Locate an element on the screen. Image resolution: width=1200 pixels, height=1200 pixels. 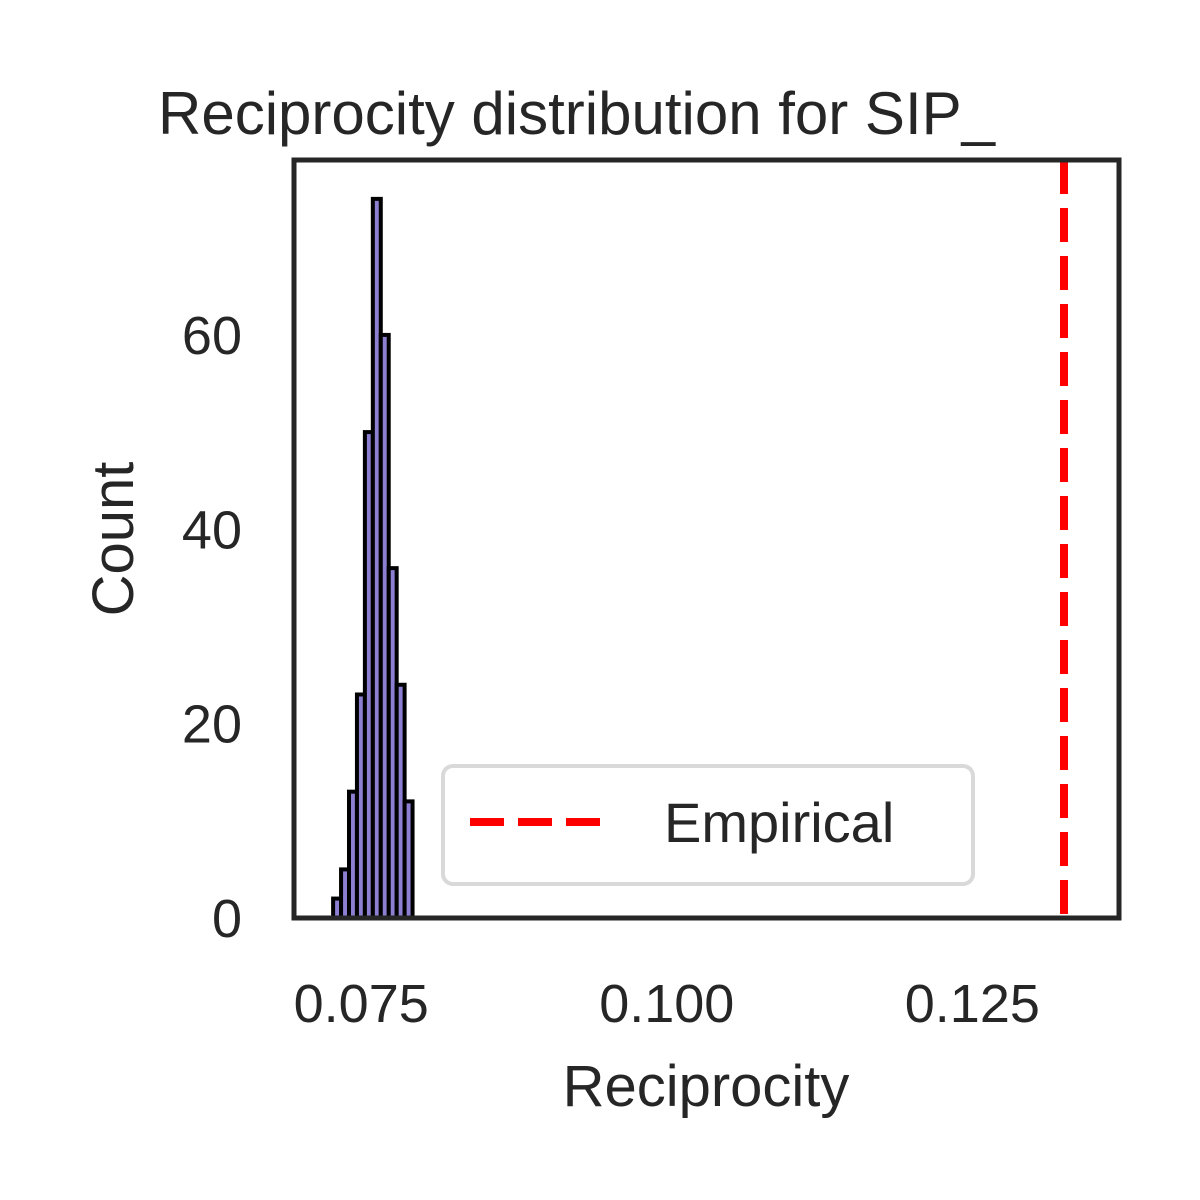
legend: Empirical is located at coordinates (708, 825).